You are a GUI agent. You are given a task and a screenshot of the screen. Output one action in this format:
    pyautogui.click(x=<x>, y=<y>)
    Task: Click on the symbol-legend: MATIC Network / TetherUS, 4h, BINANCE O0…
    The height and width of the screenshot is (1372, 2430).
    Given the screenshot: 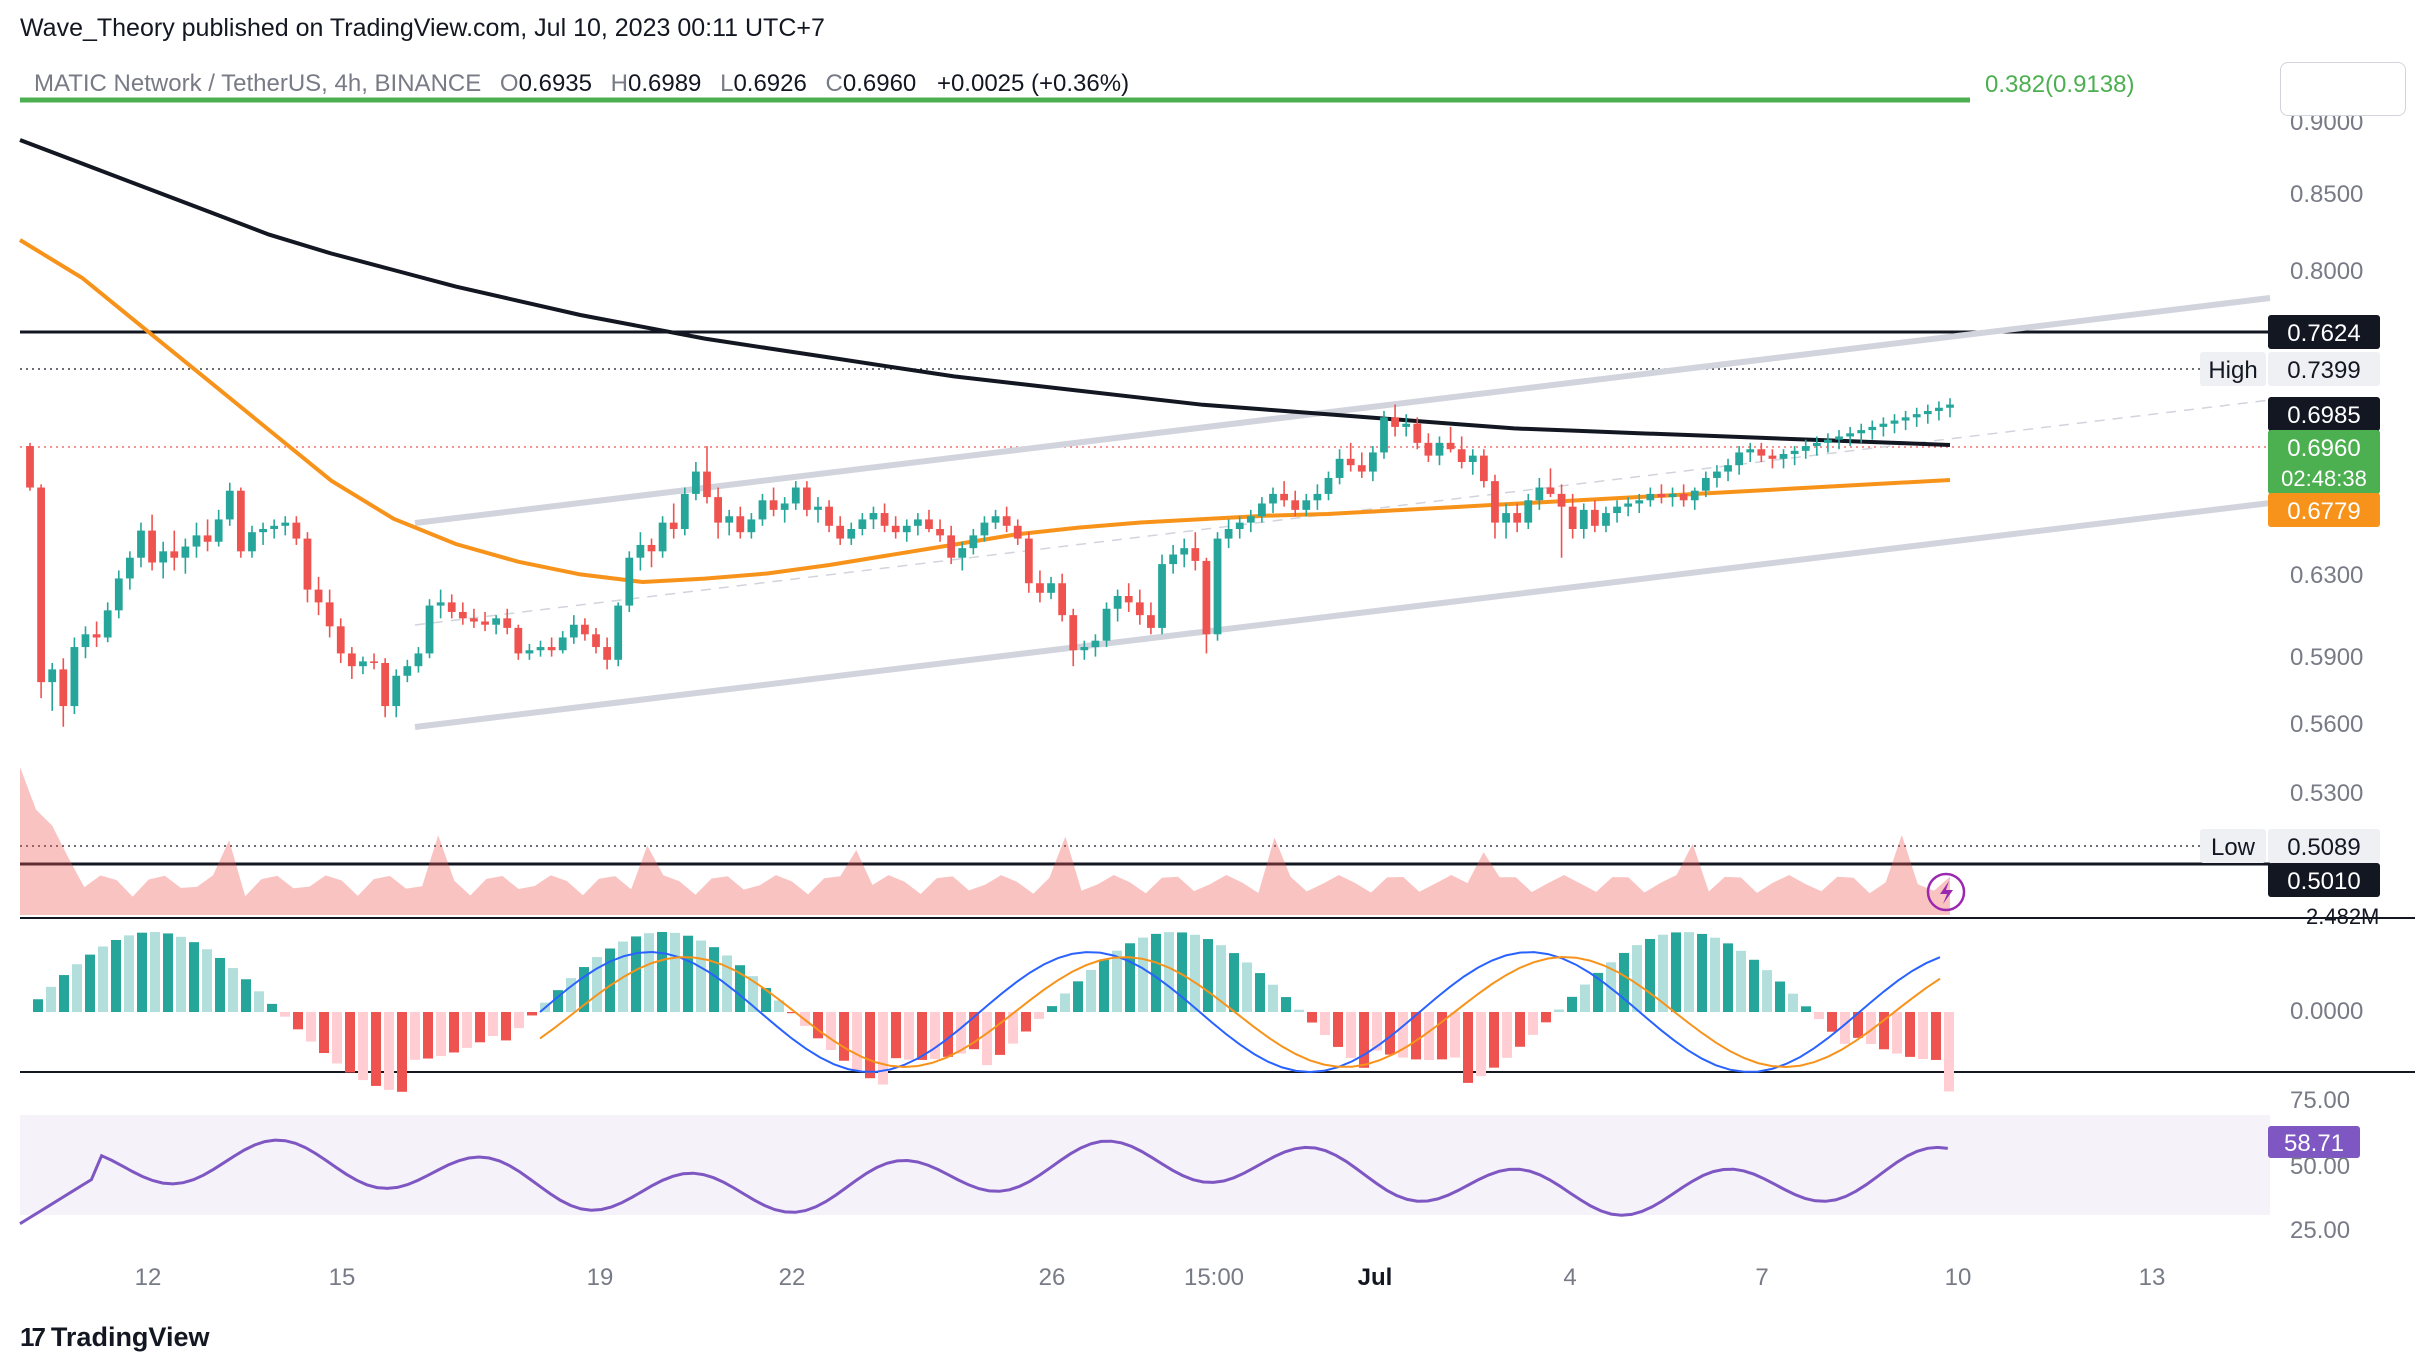 What is the action you would take?
    pyautogui.click(x=581, y=84)
    